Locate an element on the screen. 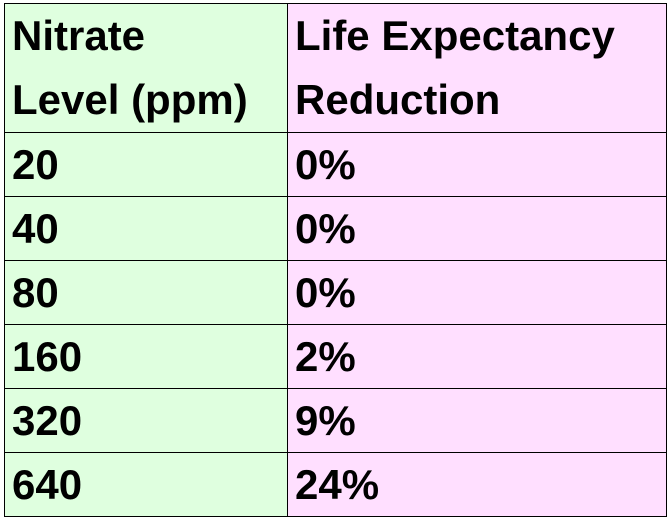 This screenshot has width=670, height=520. table-row: 40 0% is located at coordinates (335, 228).